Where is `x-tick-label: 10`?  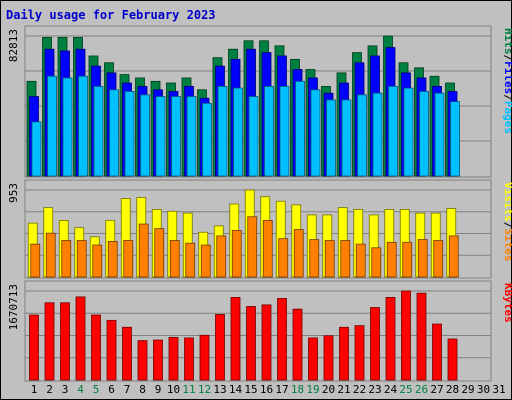
x-tick-label: 10 is located at coordinates (173, 389).